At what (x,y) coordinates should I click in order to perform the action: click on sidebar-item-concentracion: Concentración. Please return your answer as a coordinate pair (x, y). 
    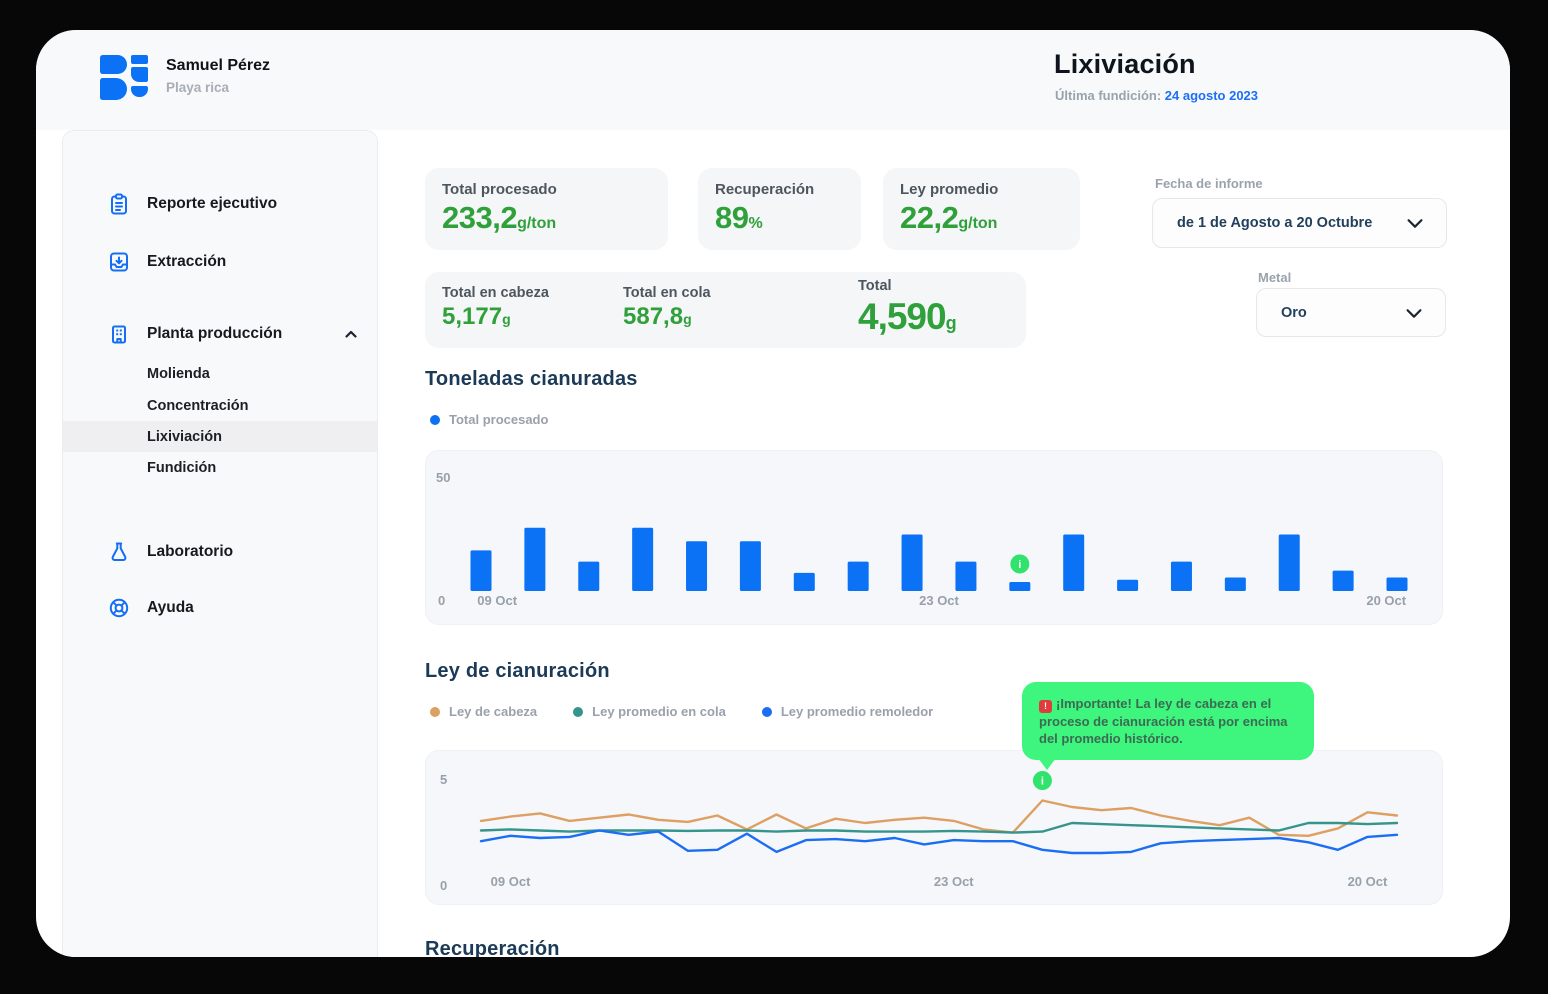
    Looking at the image, I should click on (220, 405).